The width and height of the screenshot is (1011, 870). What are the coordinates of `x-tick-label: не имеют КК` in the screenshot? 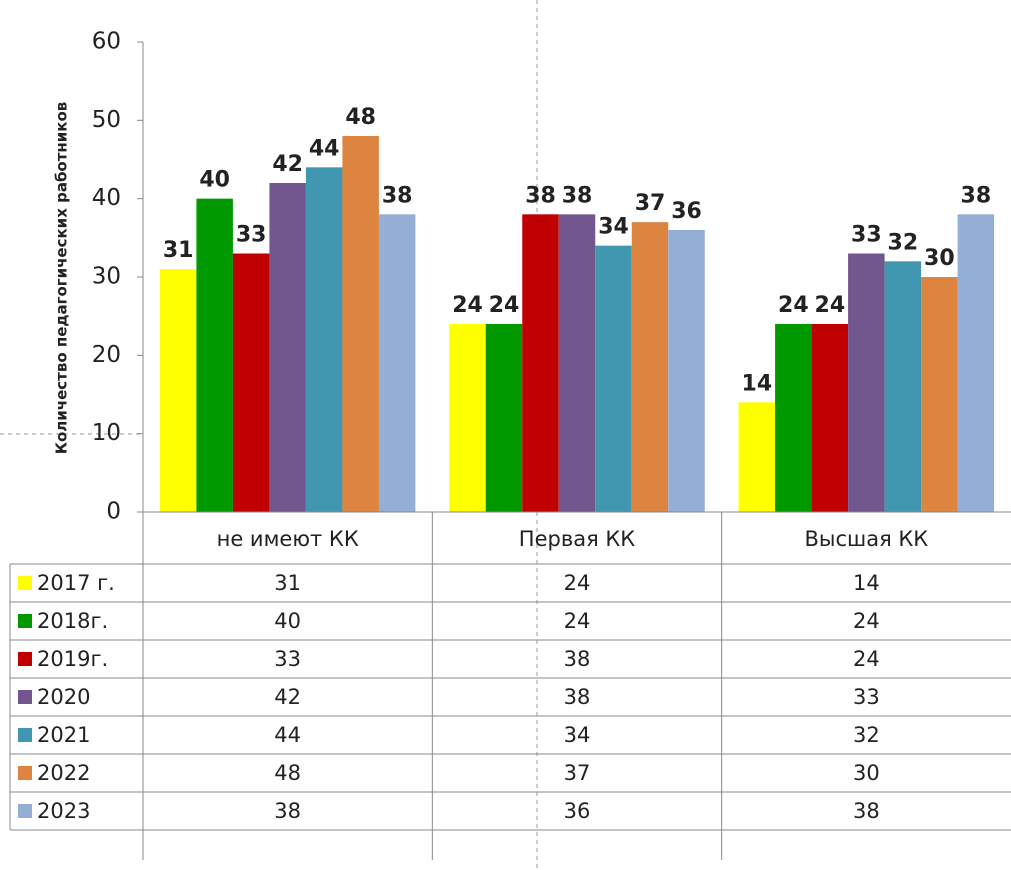 It's located at (288, 539).